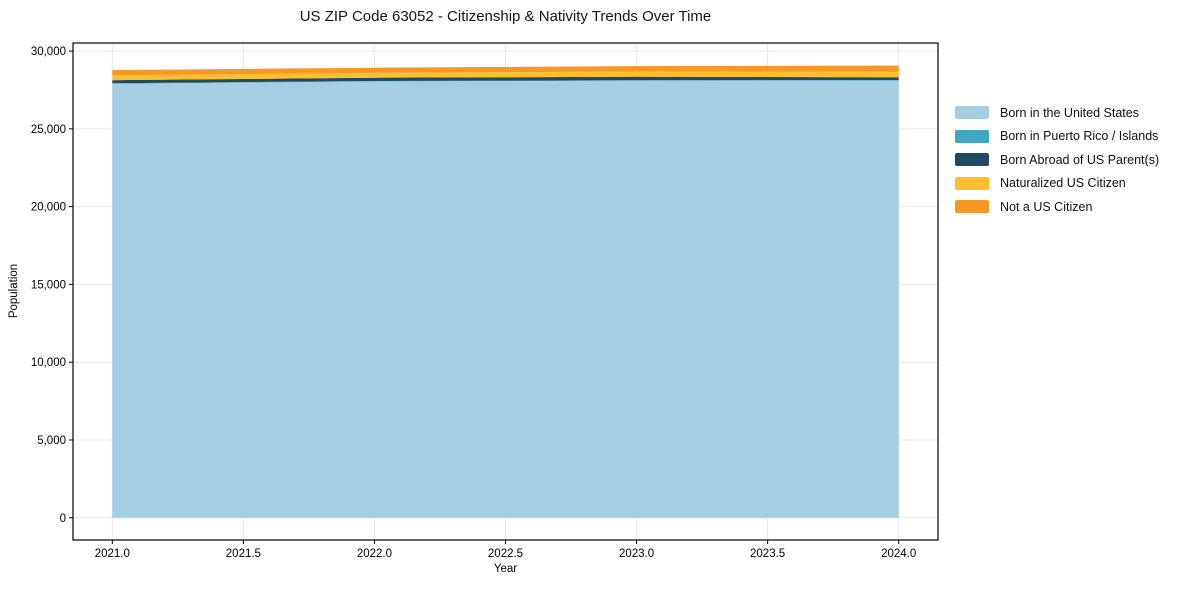 This screenshot has width=1189, height=590. I want to click on x-tick-label: 2023.5, so click(767, 554).